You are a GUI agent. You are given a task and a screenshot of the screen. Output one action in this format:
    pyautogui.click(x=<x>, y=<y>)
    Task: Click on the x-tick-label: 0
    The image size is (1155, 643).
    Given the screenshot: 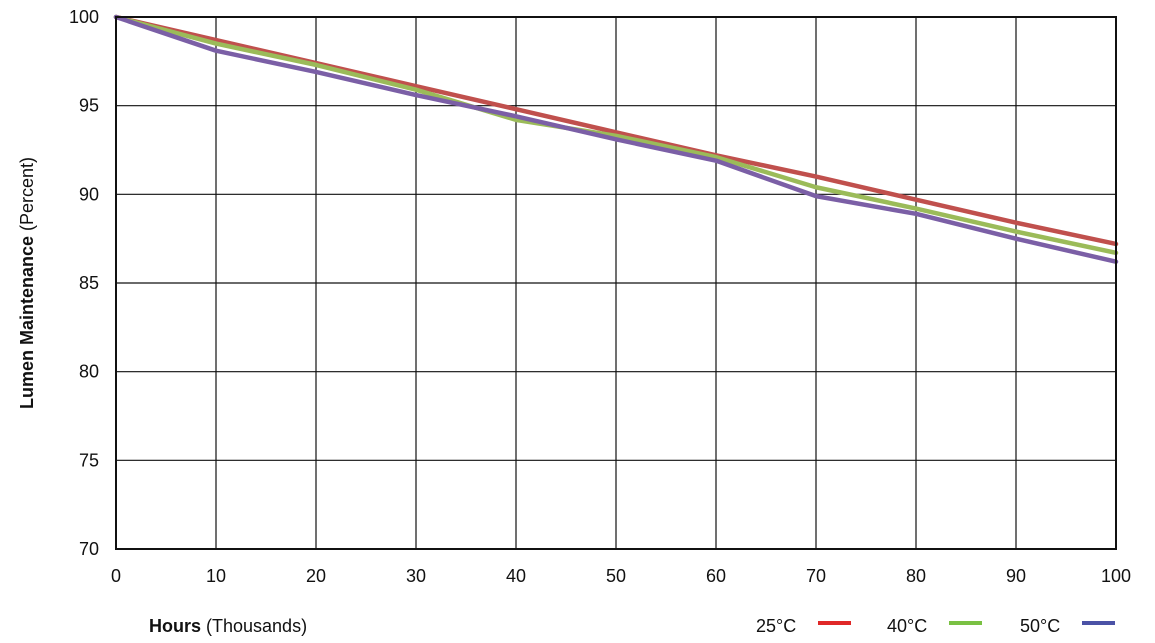 What is the action you would take?
    pyautogui.click(x=116, y=576)
    